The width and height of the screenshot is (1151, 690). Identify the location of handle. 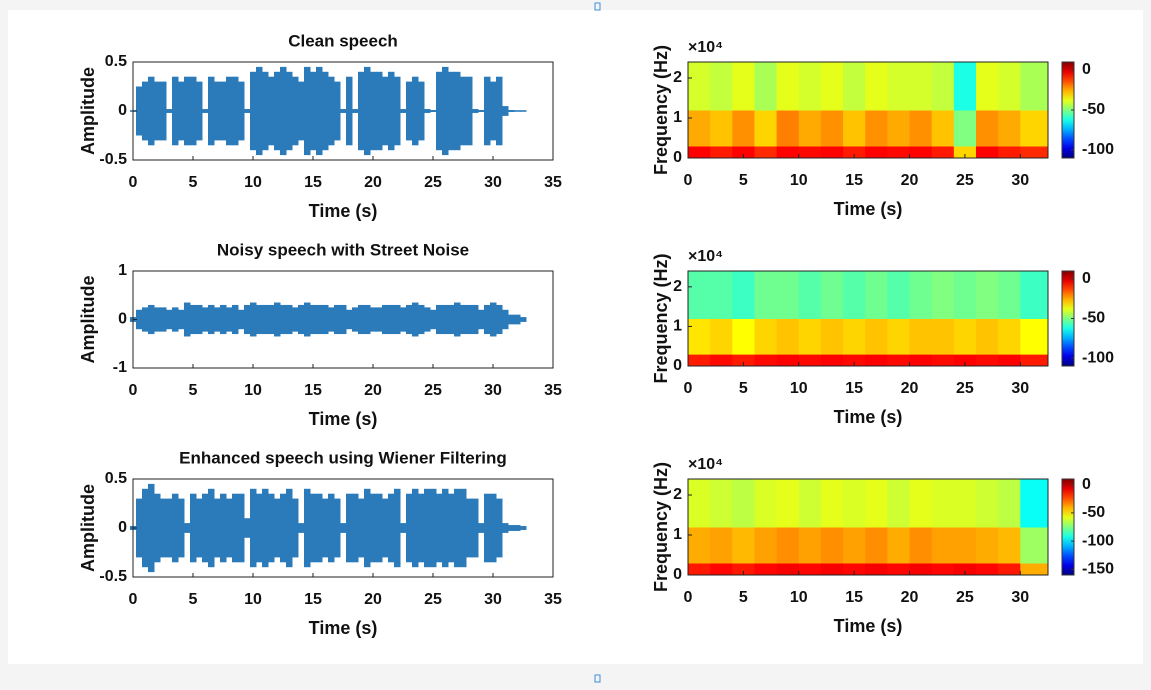
(597, 678).